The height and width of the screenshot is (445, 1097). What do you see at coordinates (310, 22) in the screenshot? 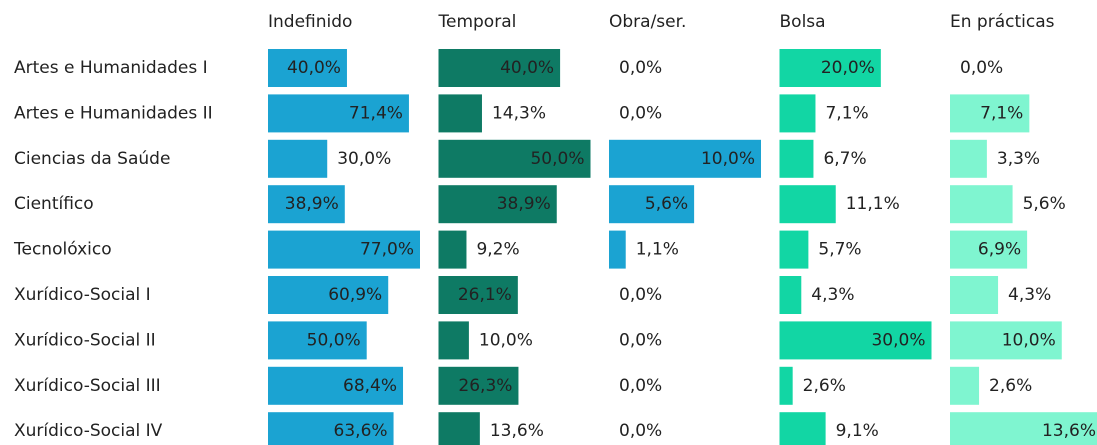
I see `column-header: Indefinido` at bounding box center [310, 22].